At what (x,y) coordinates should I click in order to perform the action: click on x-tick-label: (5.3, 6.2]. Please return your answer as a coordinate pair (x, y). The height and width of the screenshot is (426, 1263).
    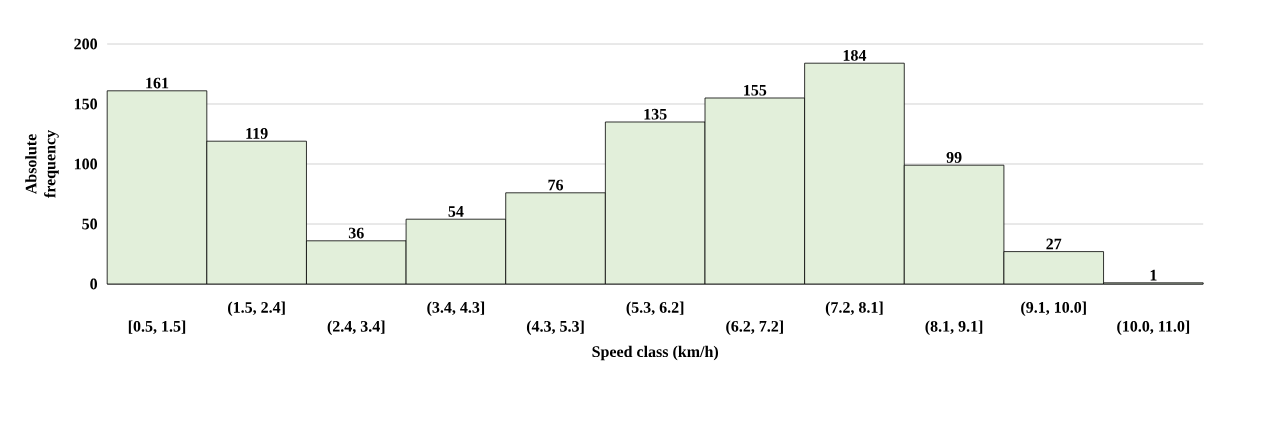
    Looking at the image, I should click on (655, 309).